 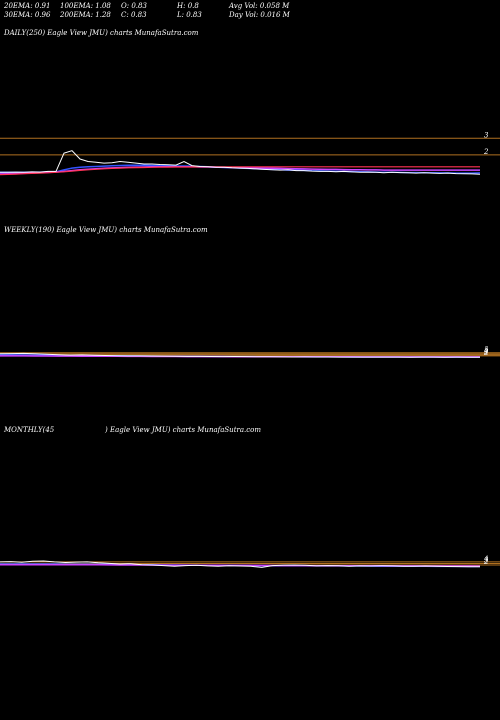 I want to click on open-label: O: 0.83, so click(x=134, y=6).